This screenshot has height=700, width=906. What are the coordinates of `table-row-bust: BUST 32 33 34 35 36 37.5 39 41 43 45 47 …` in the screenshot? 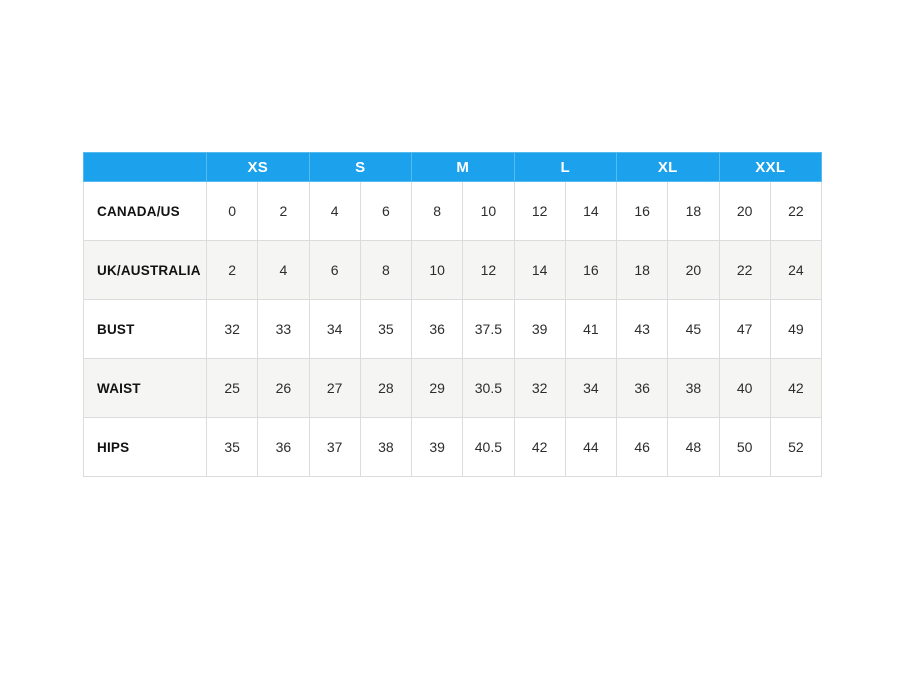 It's located at (453, 329).